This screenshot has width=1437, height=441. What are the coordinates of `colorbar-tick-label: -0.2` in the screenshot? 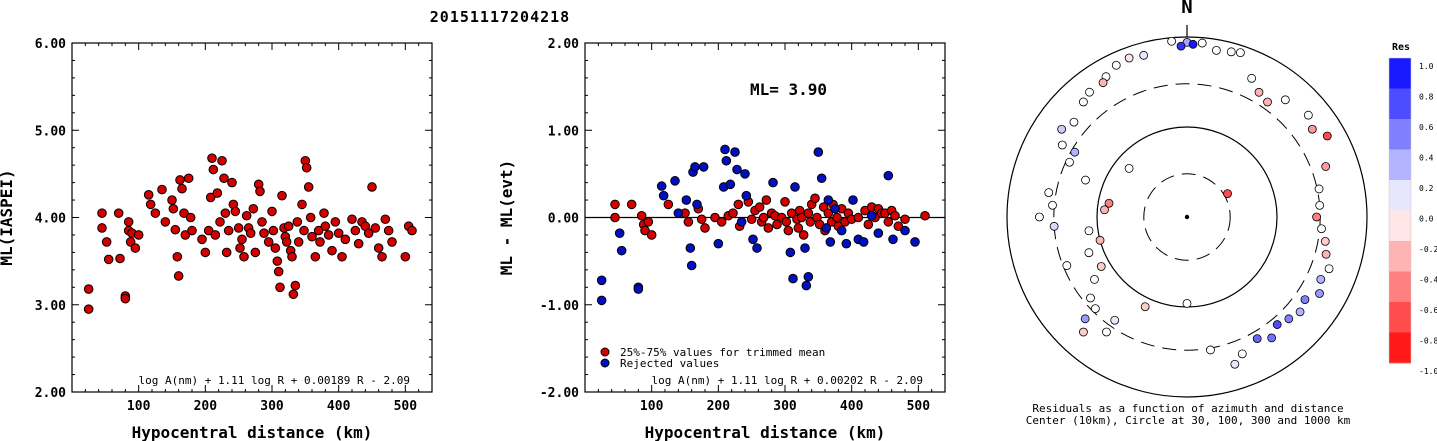 It's located at (1428, 249).